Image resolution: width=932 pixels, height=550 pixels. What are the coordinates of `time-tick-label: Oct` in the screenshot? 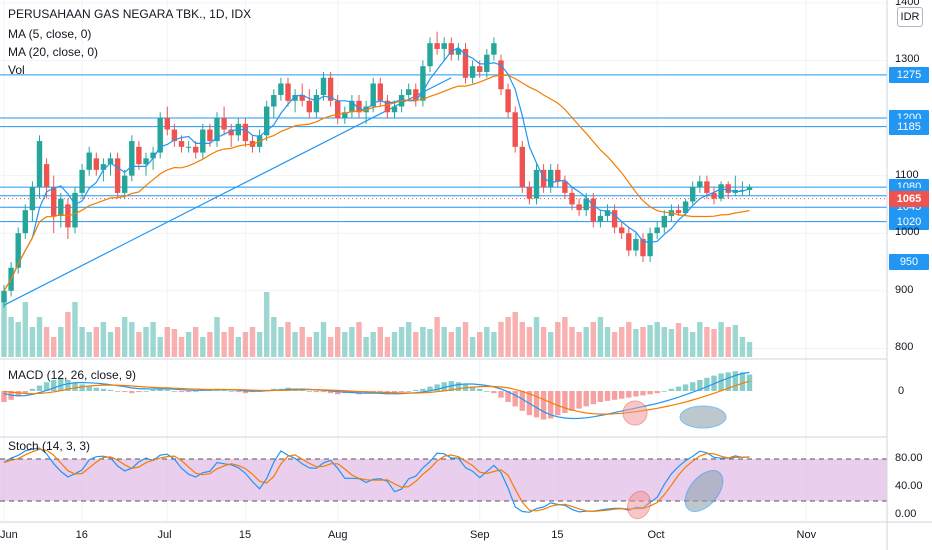 It's located at (656, 535).